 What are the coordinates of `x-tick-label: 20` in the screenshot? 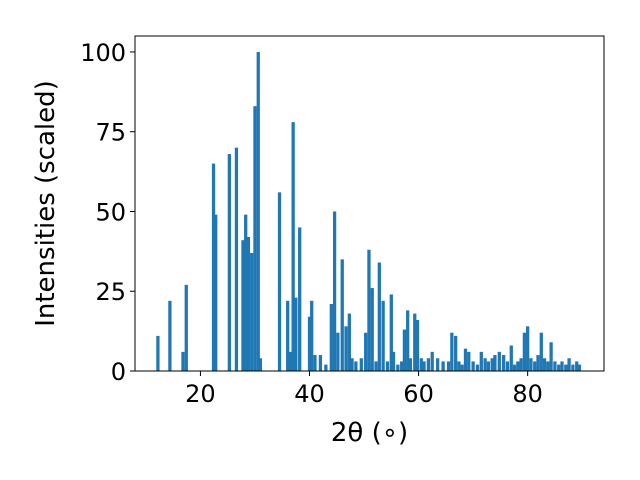 It's located at (200, 394).